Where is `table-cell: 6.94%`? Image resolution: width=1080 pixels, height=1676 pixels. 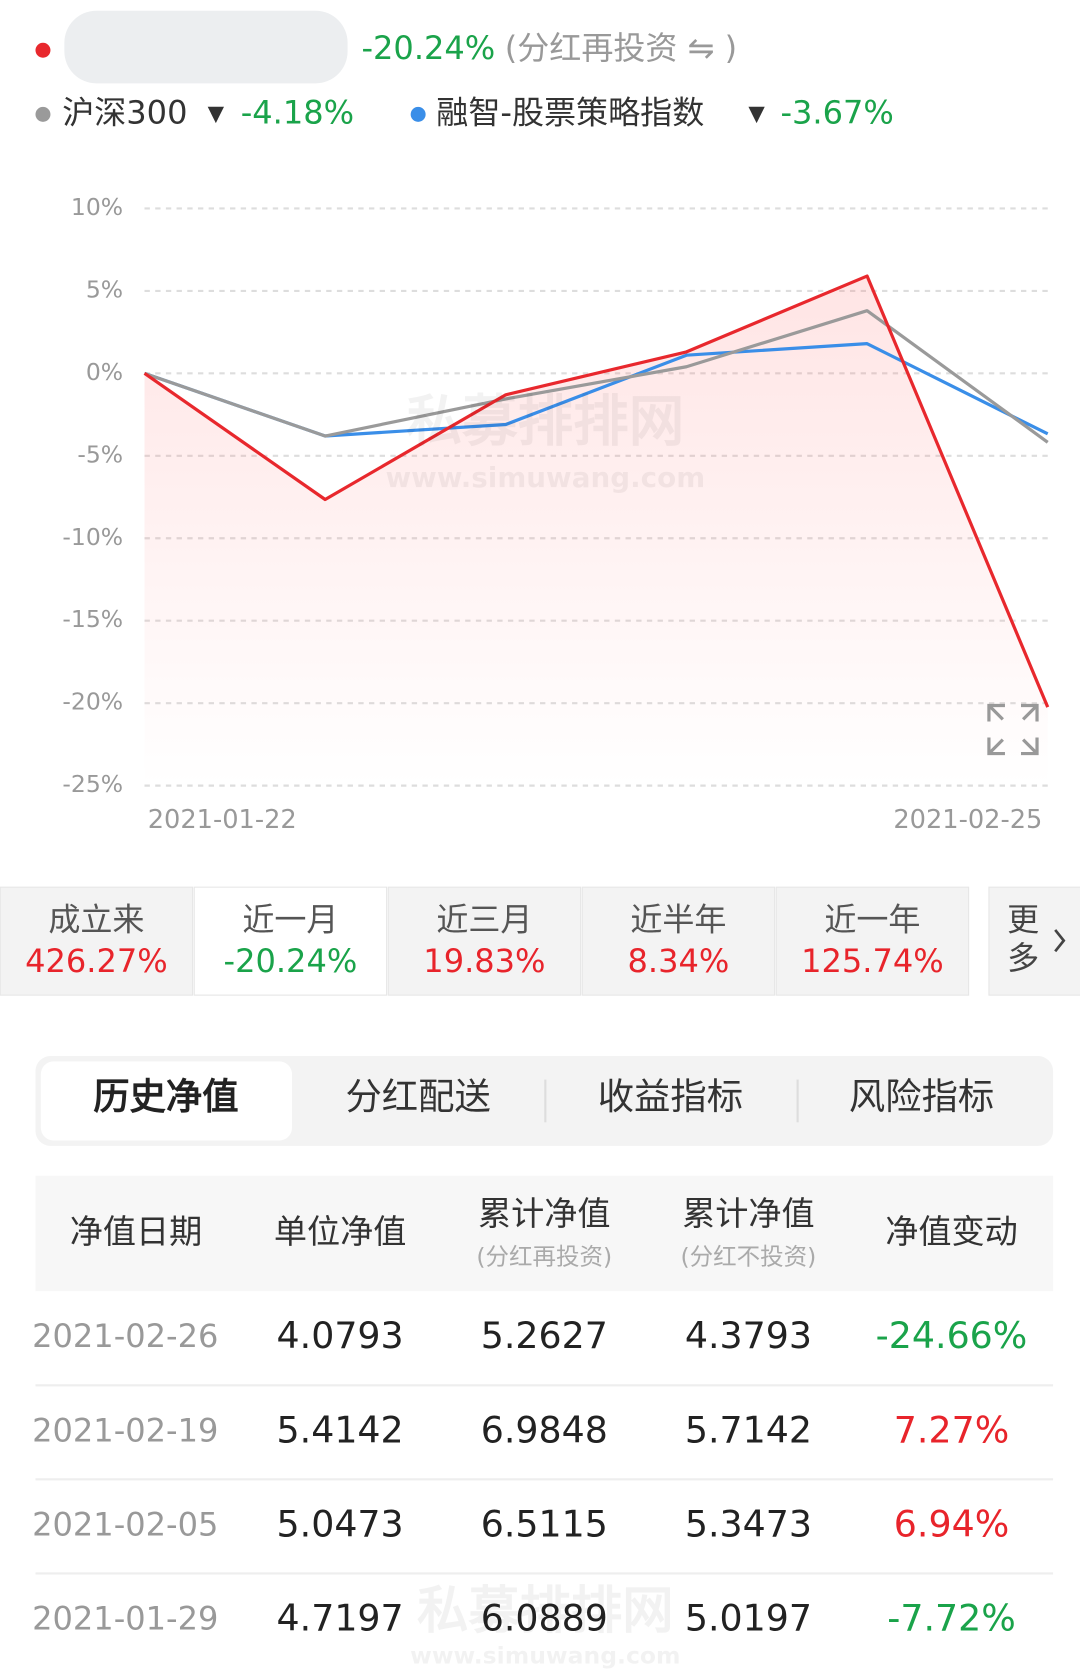 table-cell: 6.94% is located at coordinates (951, 1523).